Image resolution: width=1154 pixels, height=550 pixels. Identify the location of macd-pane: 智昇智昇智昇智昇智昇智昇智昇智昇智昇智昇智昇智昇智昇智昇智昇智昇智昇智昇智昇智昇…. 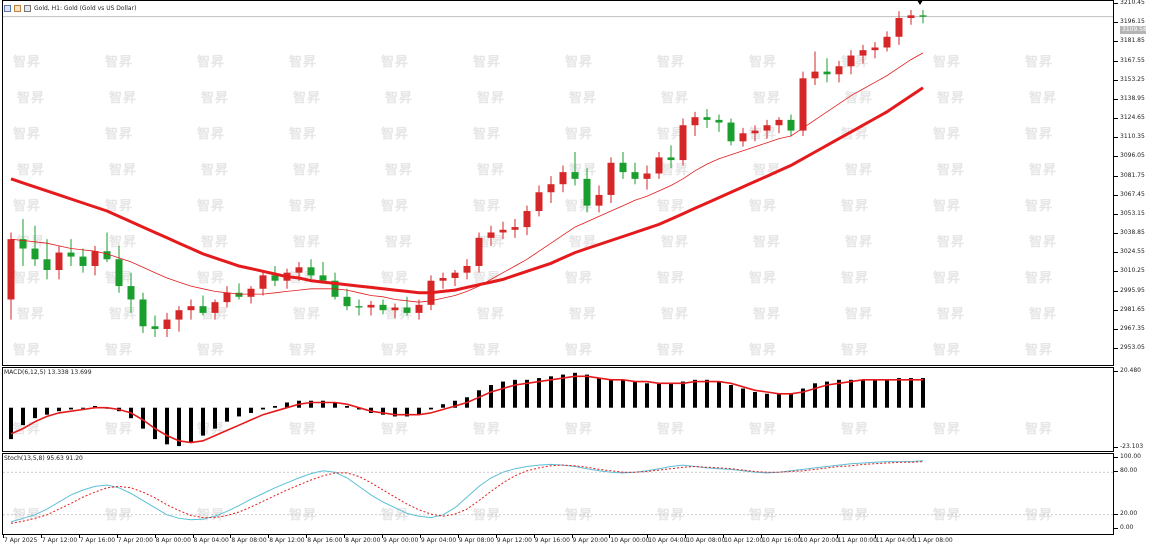
(558, 409).